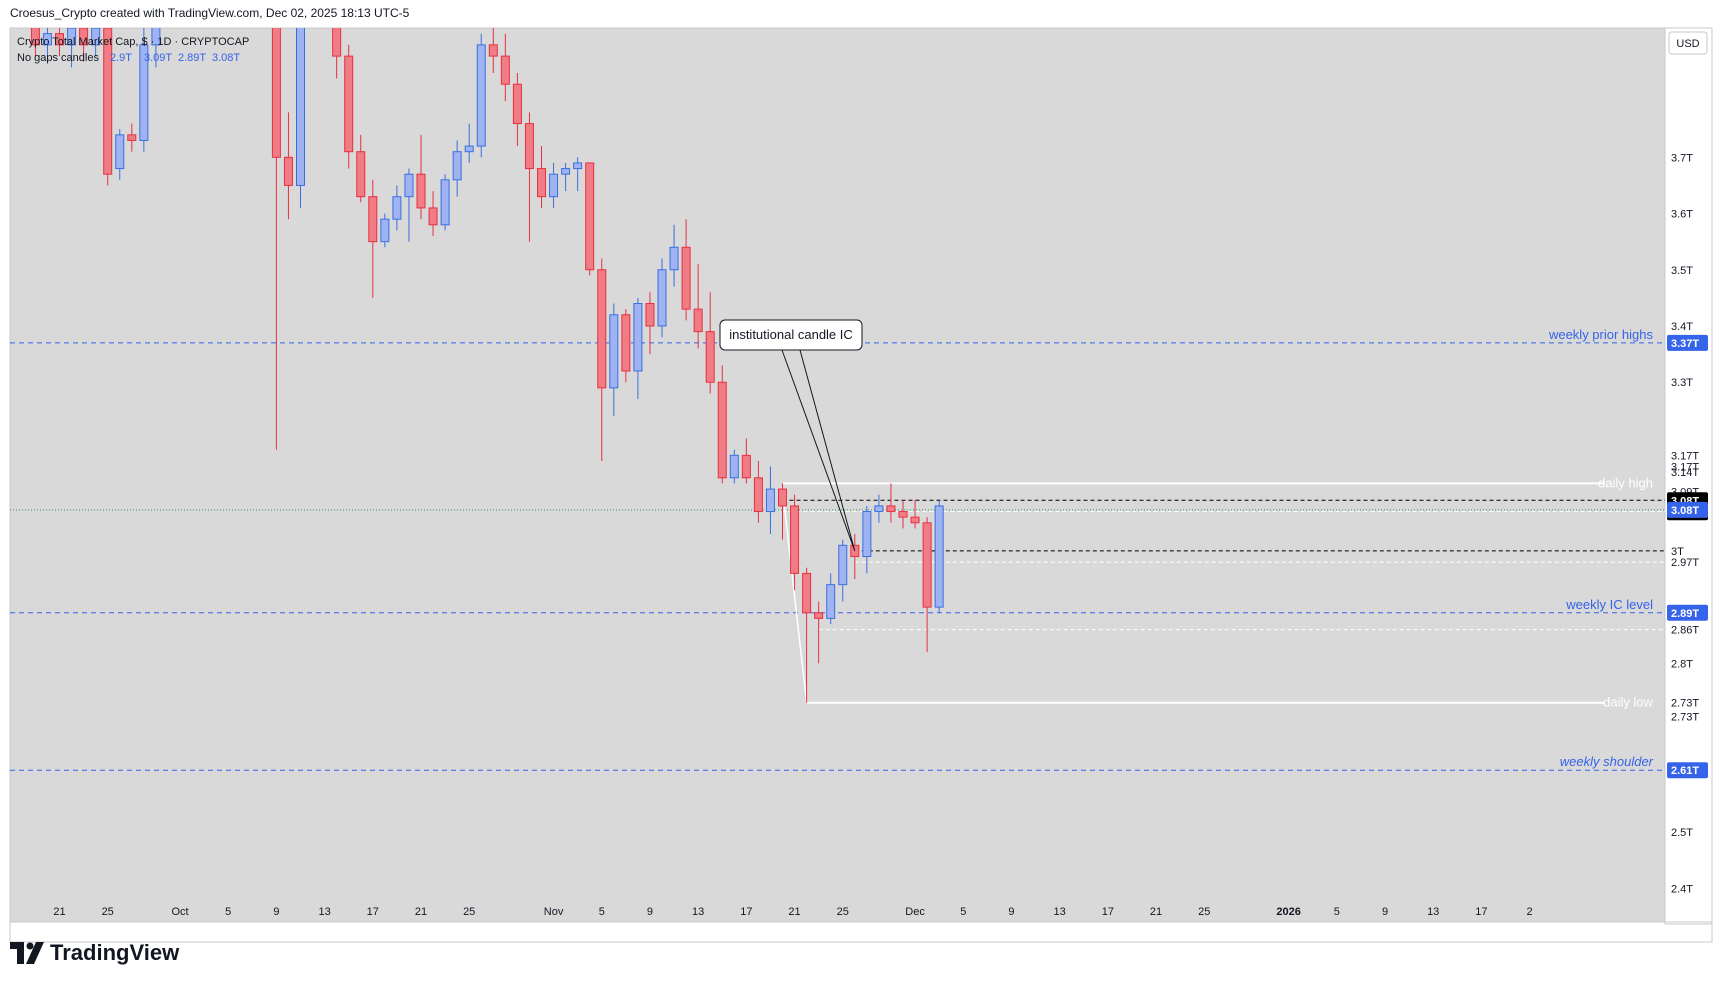 The width and height of the screenshot is (1723, 983). I want to click on y-tick-label: 3.6T, so click(1682, 215).